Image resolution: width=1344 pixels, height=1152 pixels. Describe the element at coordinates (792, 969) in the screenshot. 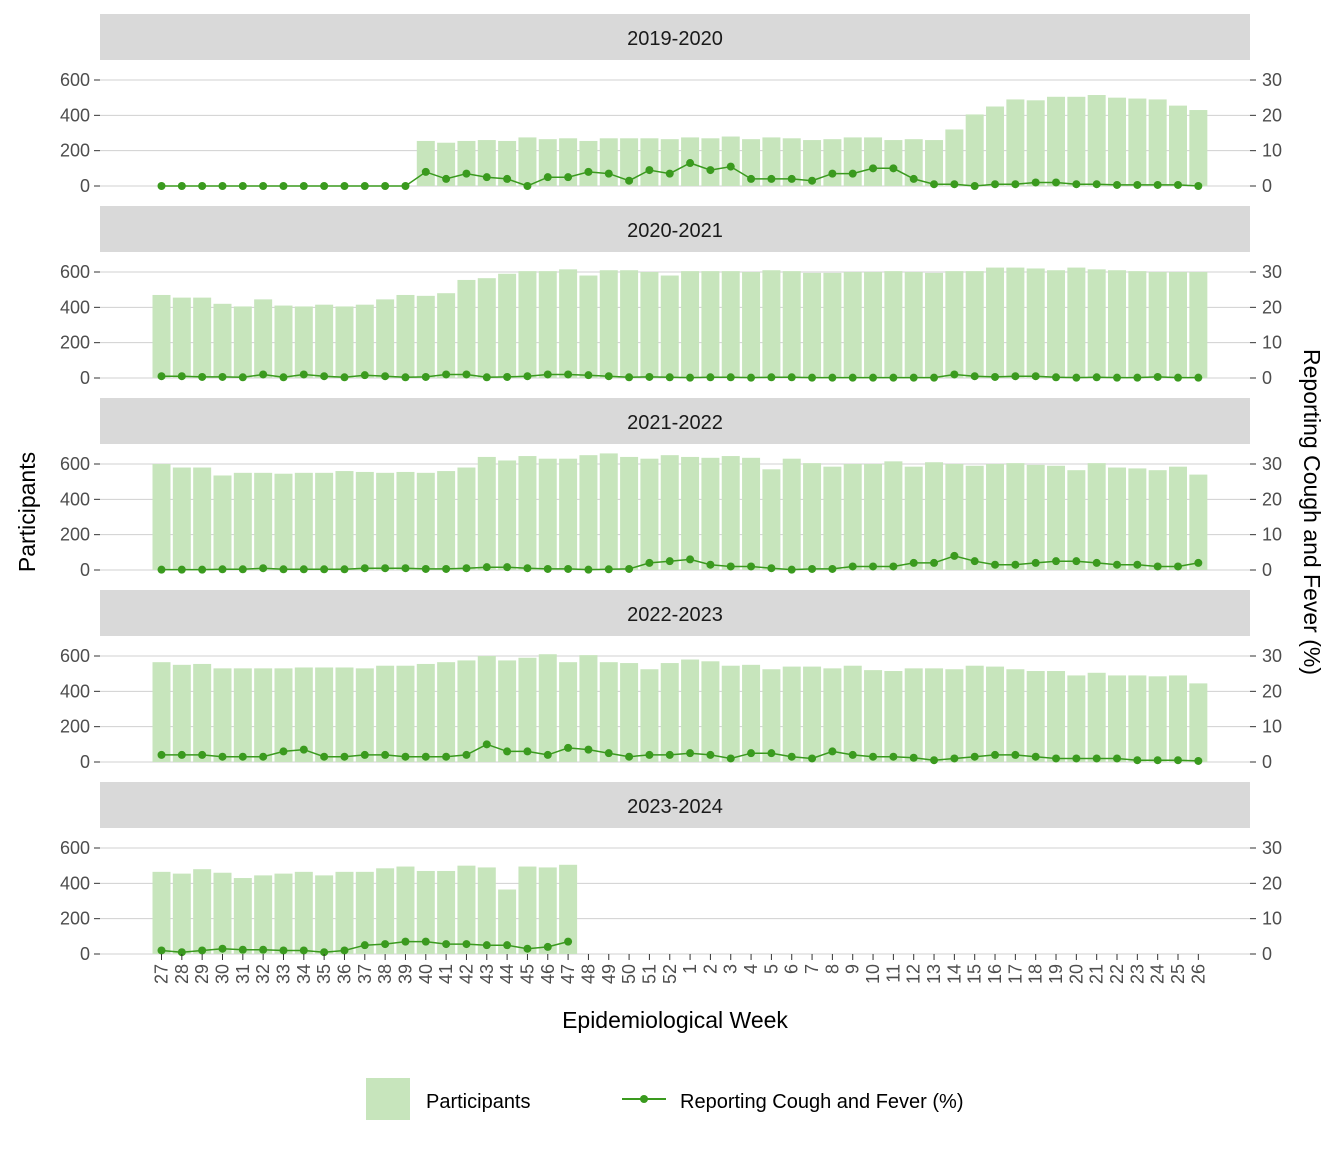

I see `x-tick-label: 6` at that location.